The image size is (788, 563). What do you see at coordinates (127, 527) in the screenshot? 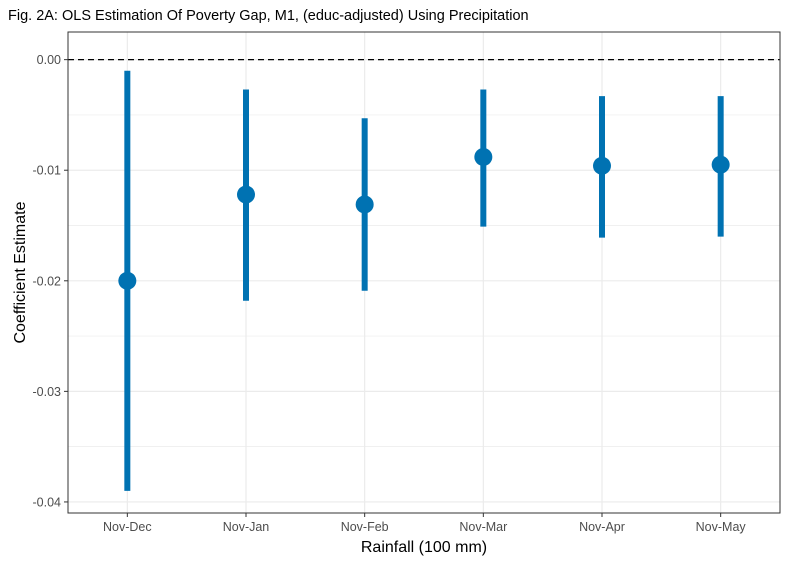
I see `x-tick-label: Nov-Dec` at bounding box center [127, 527].